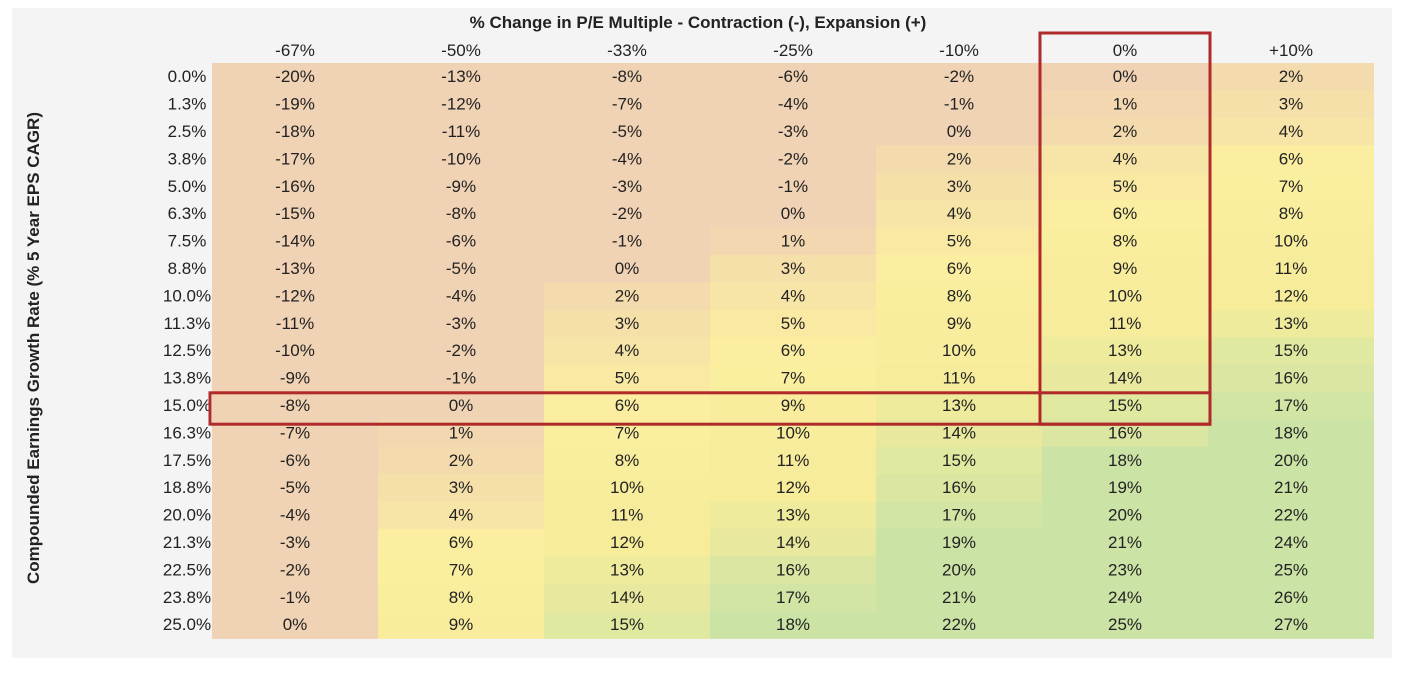  Describe the element at coordinates (187, 131) in the screenshot. I see `row-tick-label: 2.5%` at that location.